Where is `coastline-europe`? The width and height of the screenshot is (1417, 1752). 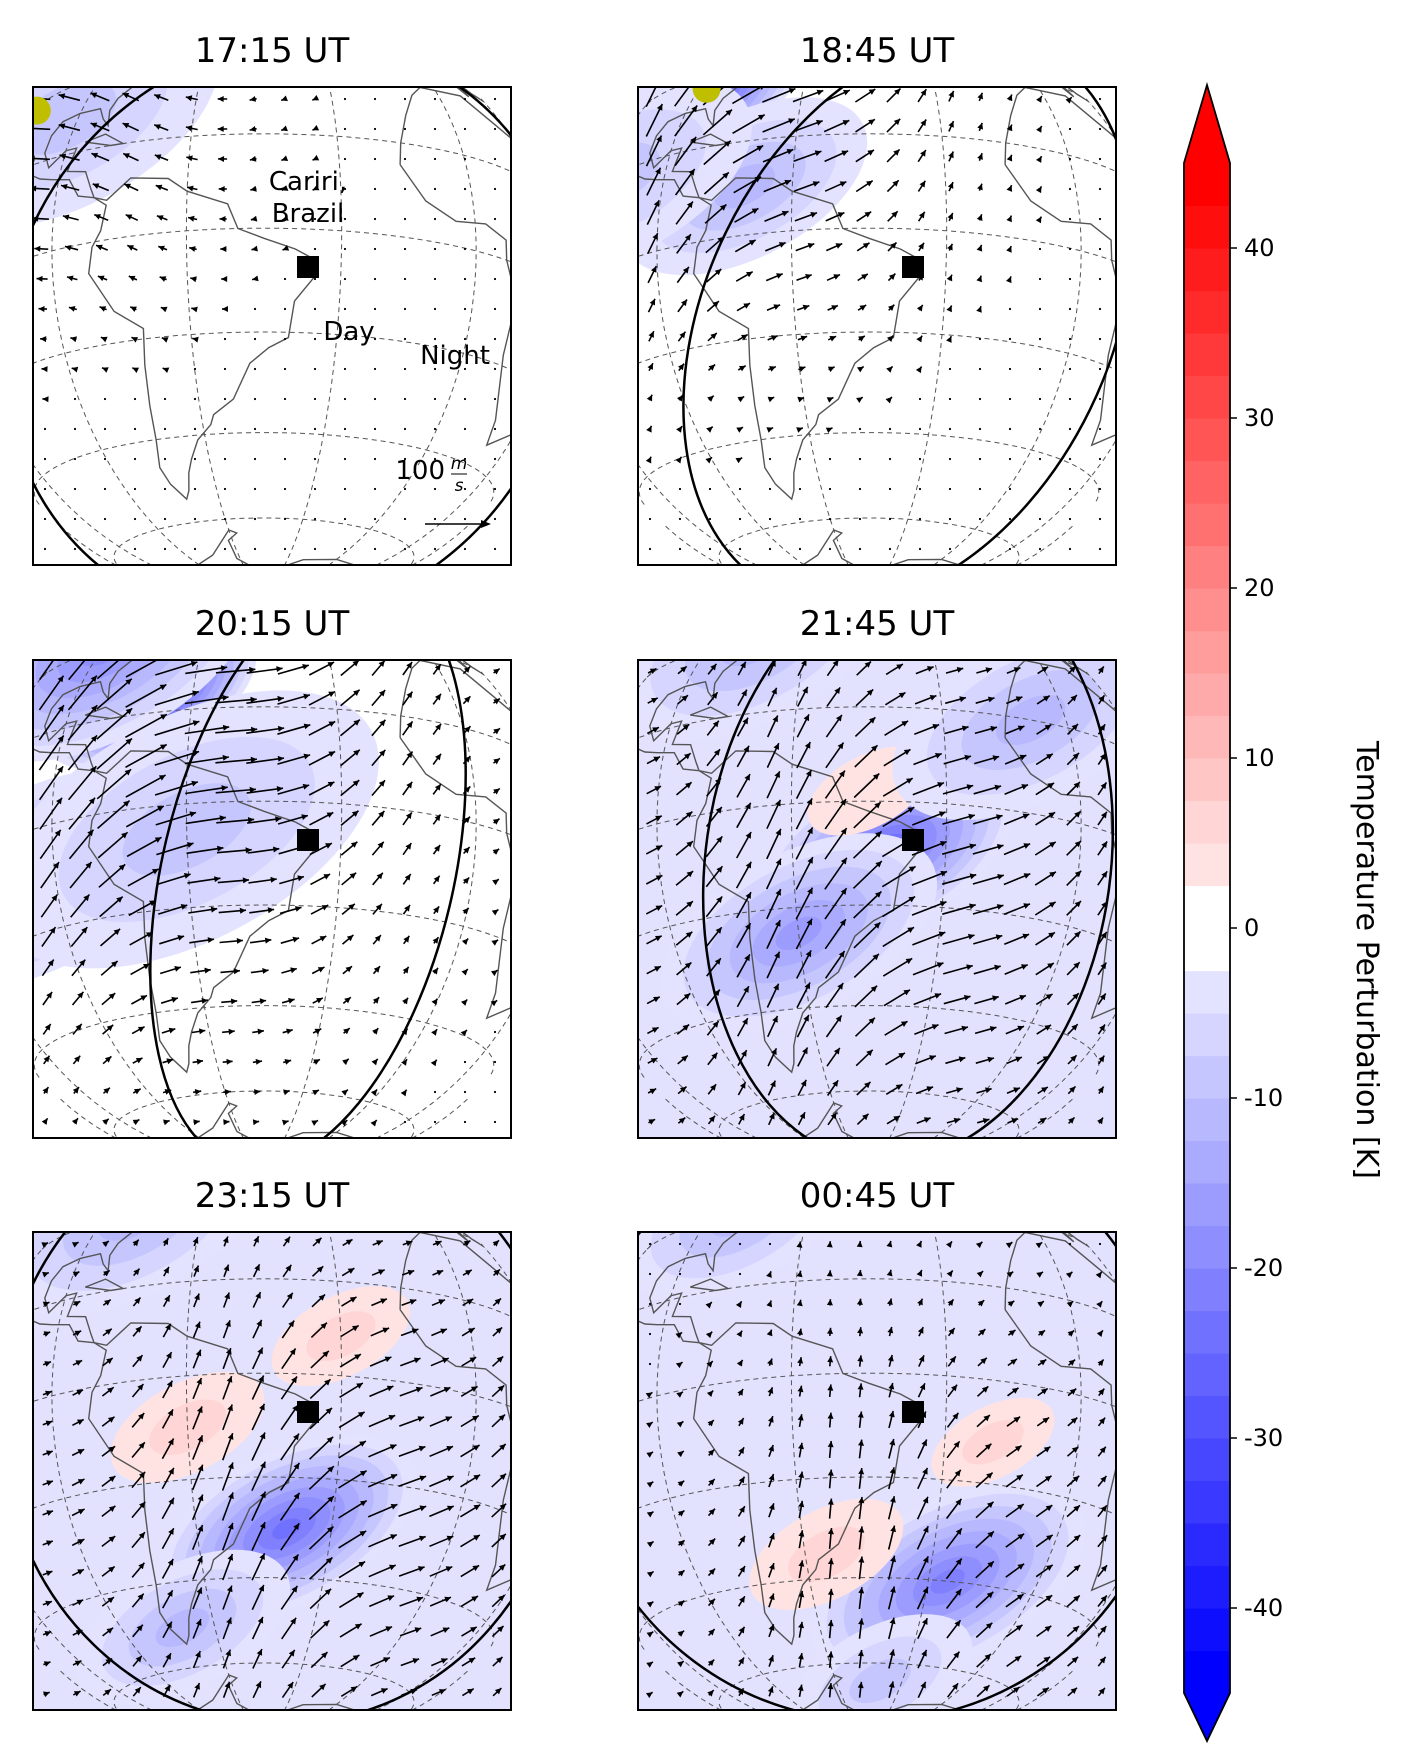 coastline-europe is located at coordinates (447, 93).